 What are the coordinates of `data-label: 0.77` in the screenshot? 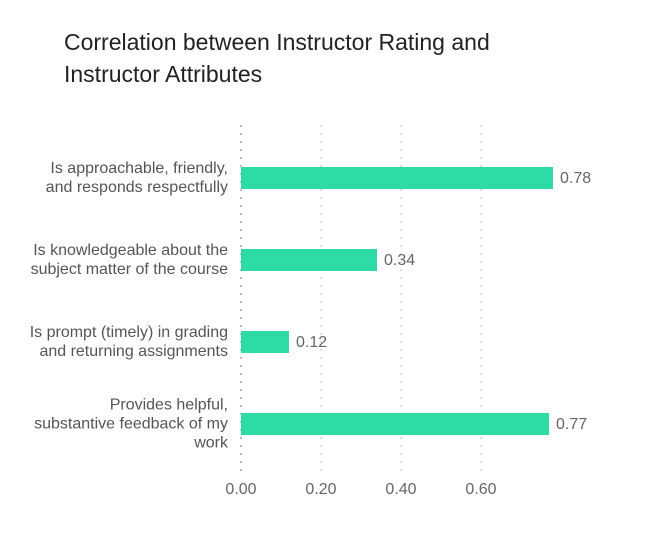 It's located at (571, 424).